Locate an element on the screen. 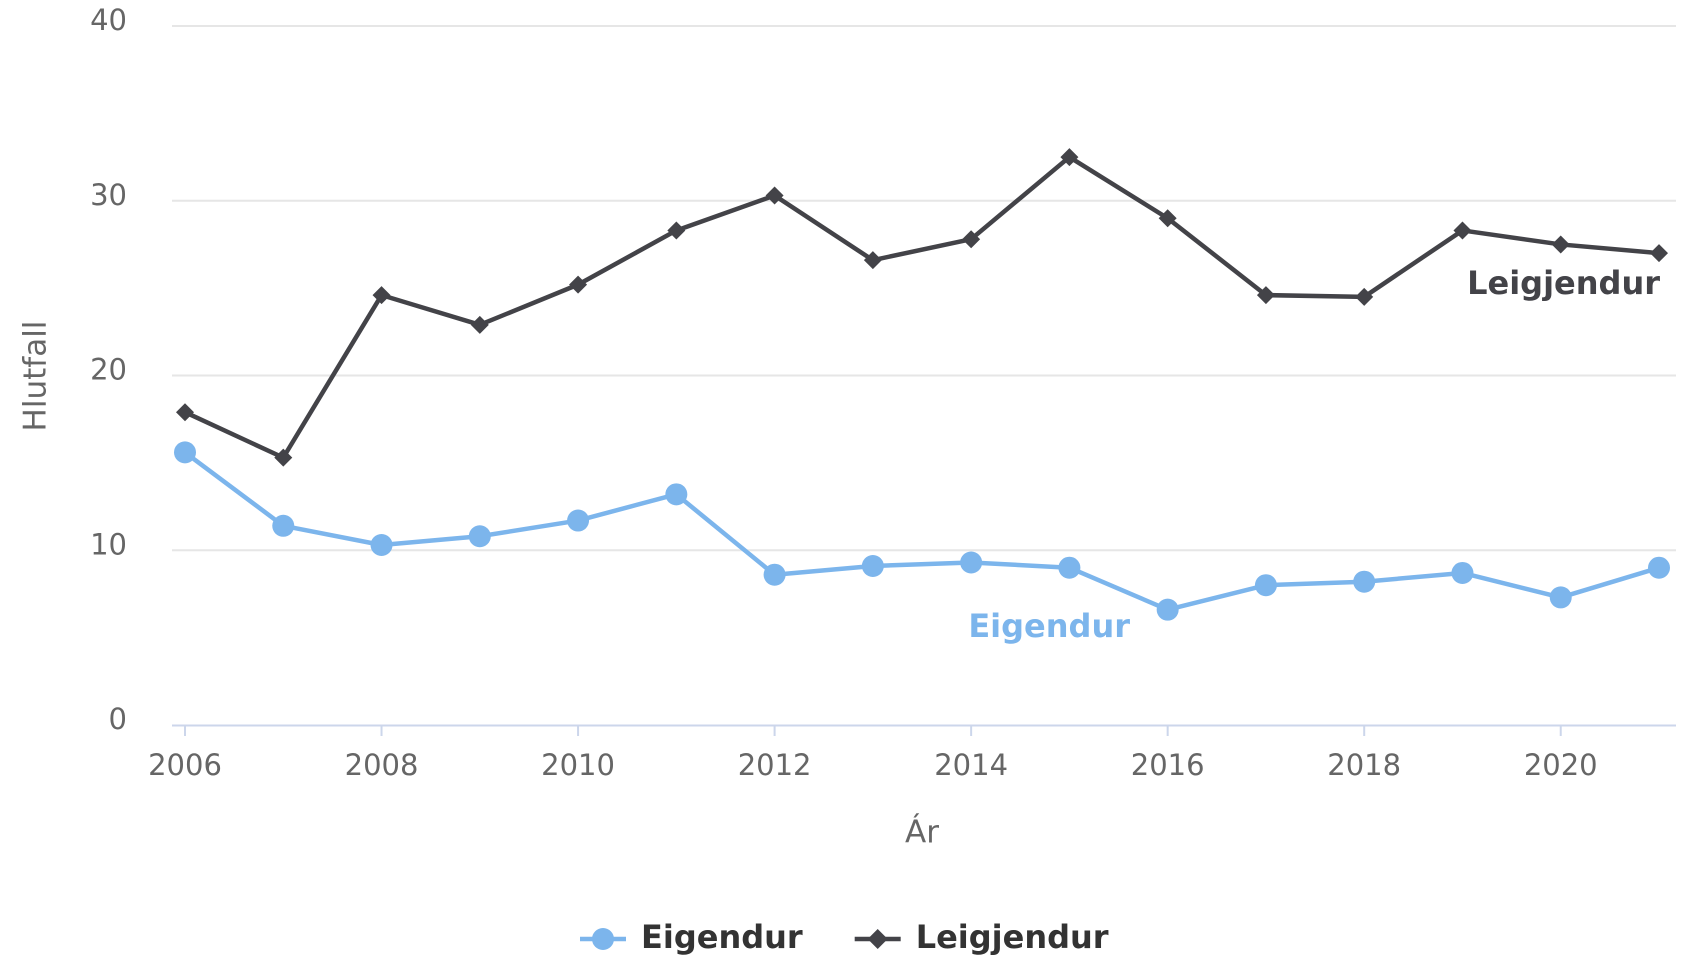  x-tick-label: 2012 is located at coordinates (775, 765).